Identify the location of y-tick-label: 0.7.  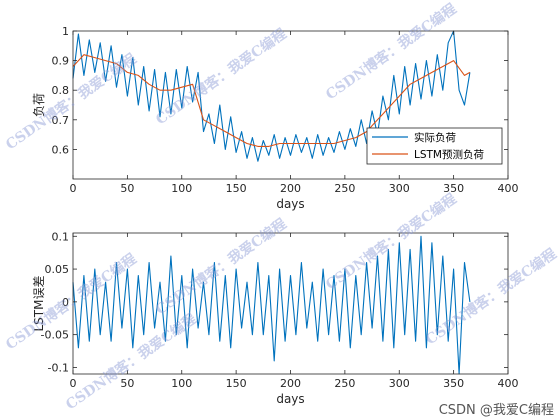
(61, 120).